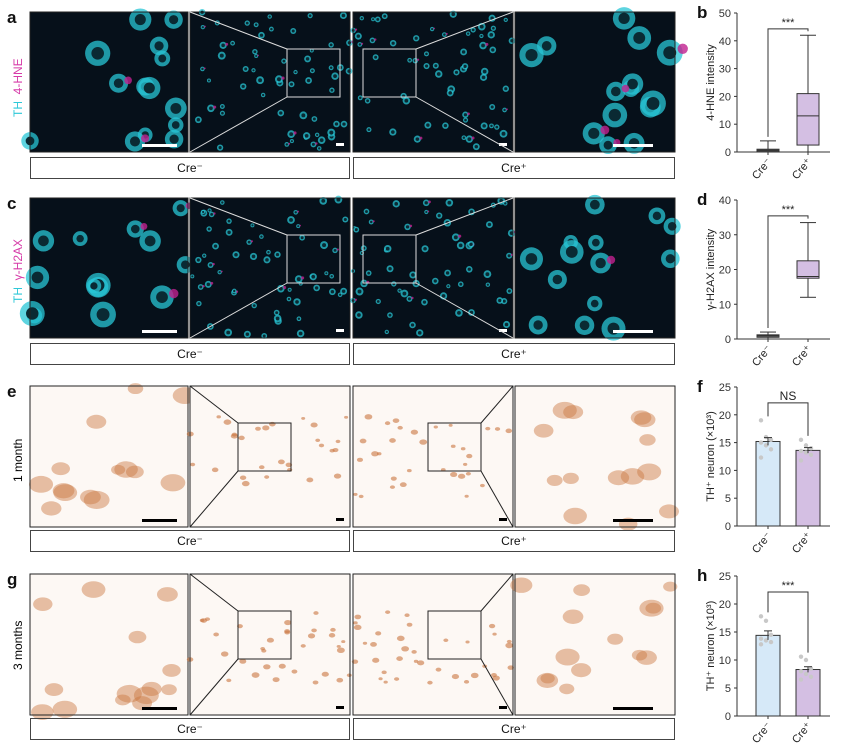 The image size is (846, 752). Describe the element at coordinates (808, 488) in the screenshot. I see `bar` at that location.